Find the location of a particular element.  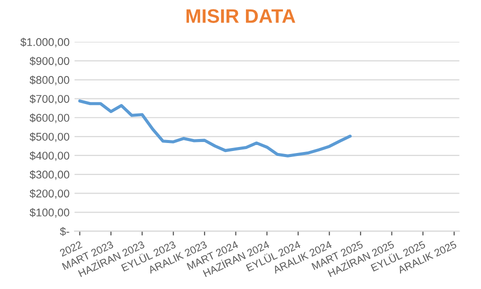

y-tick-label: $100,00 is located at coordinates (50, 213).